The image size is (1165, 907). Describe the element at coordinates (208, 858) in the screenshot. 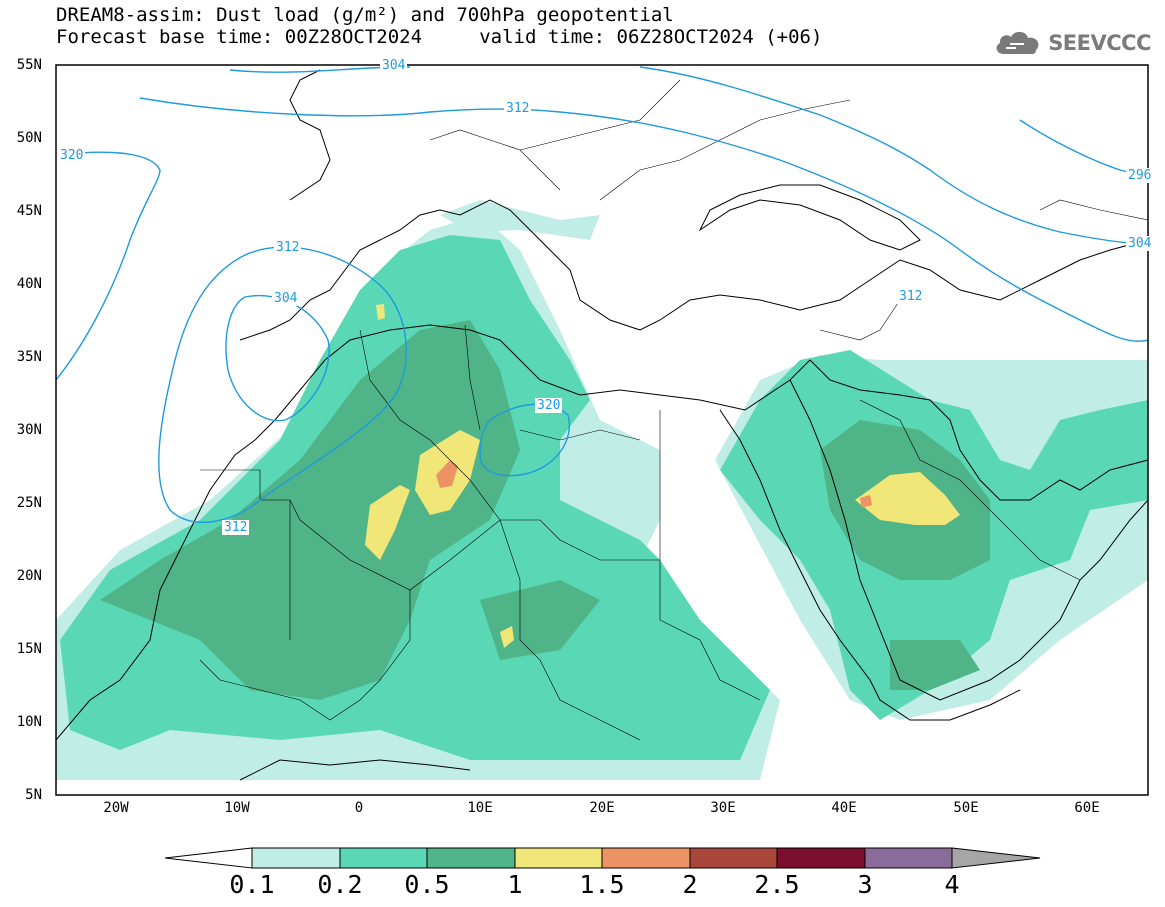

I see `colorbar-under-arrow` at that location.